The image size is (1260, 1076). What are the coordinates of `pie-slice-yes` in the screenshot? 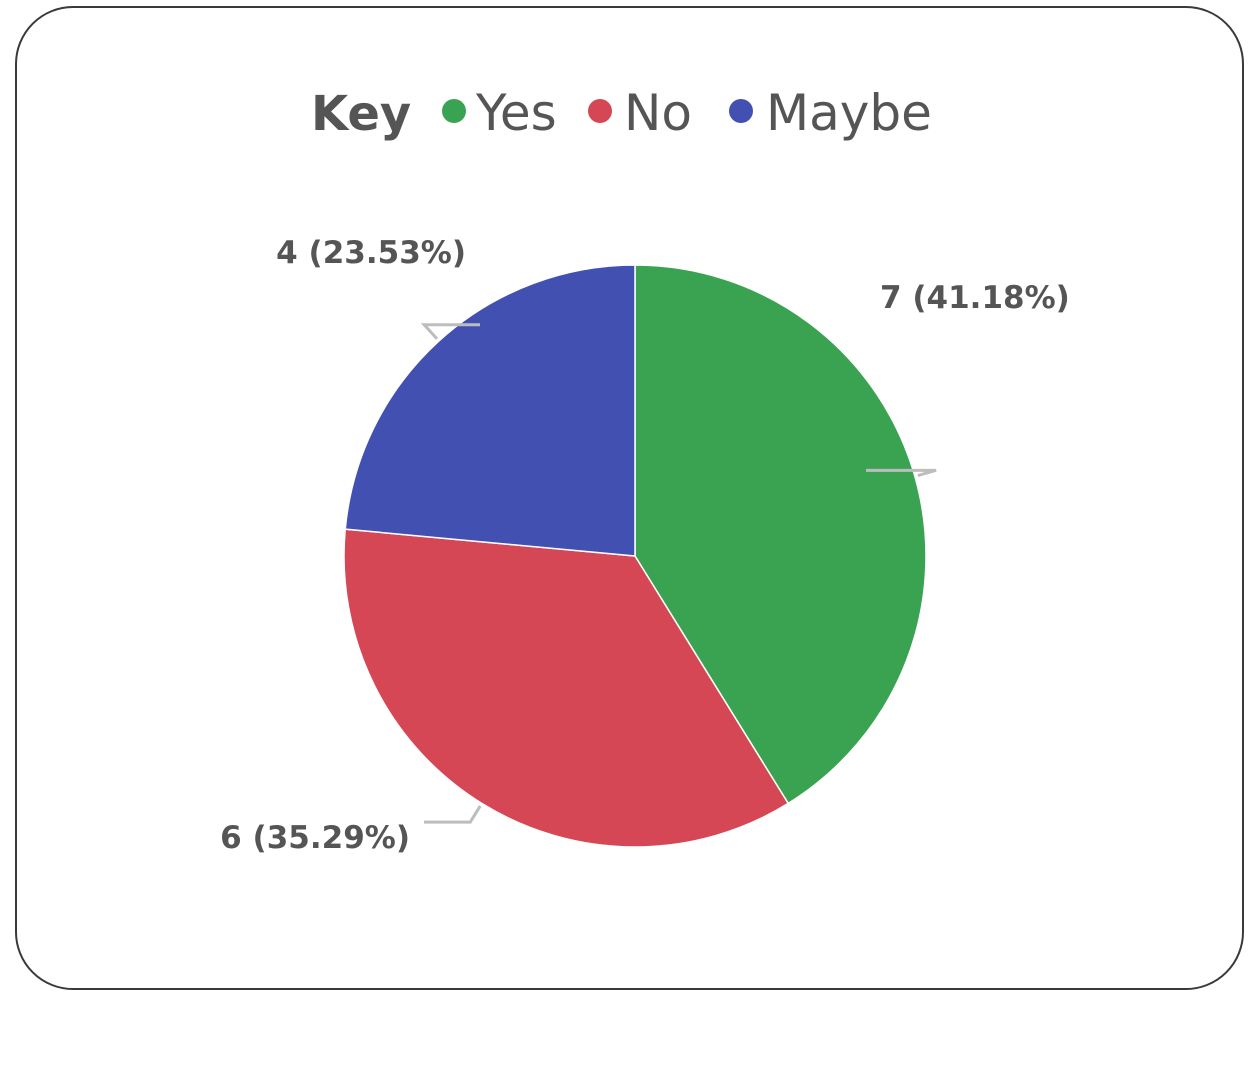 It's located at (780, 534).